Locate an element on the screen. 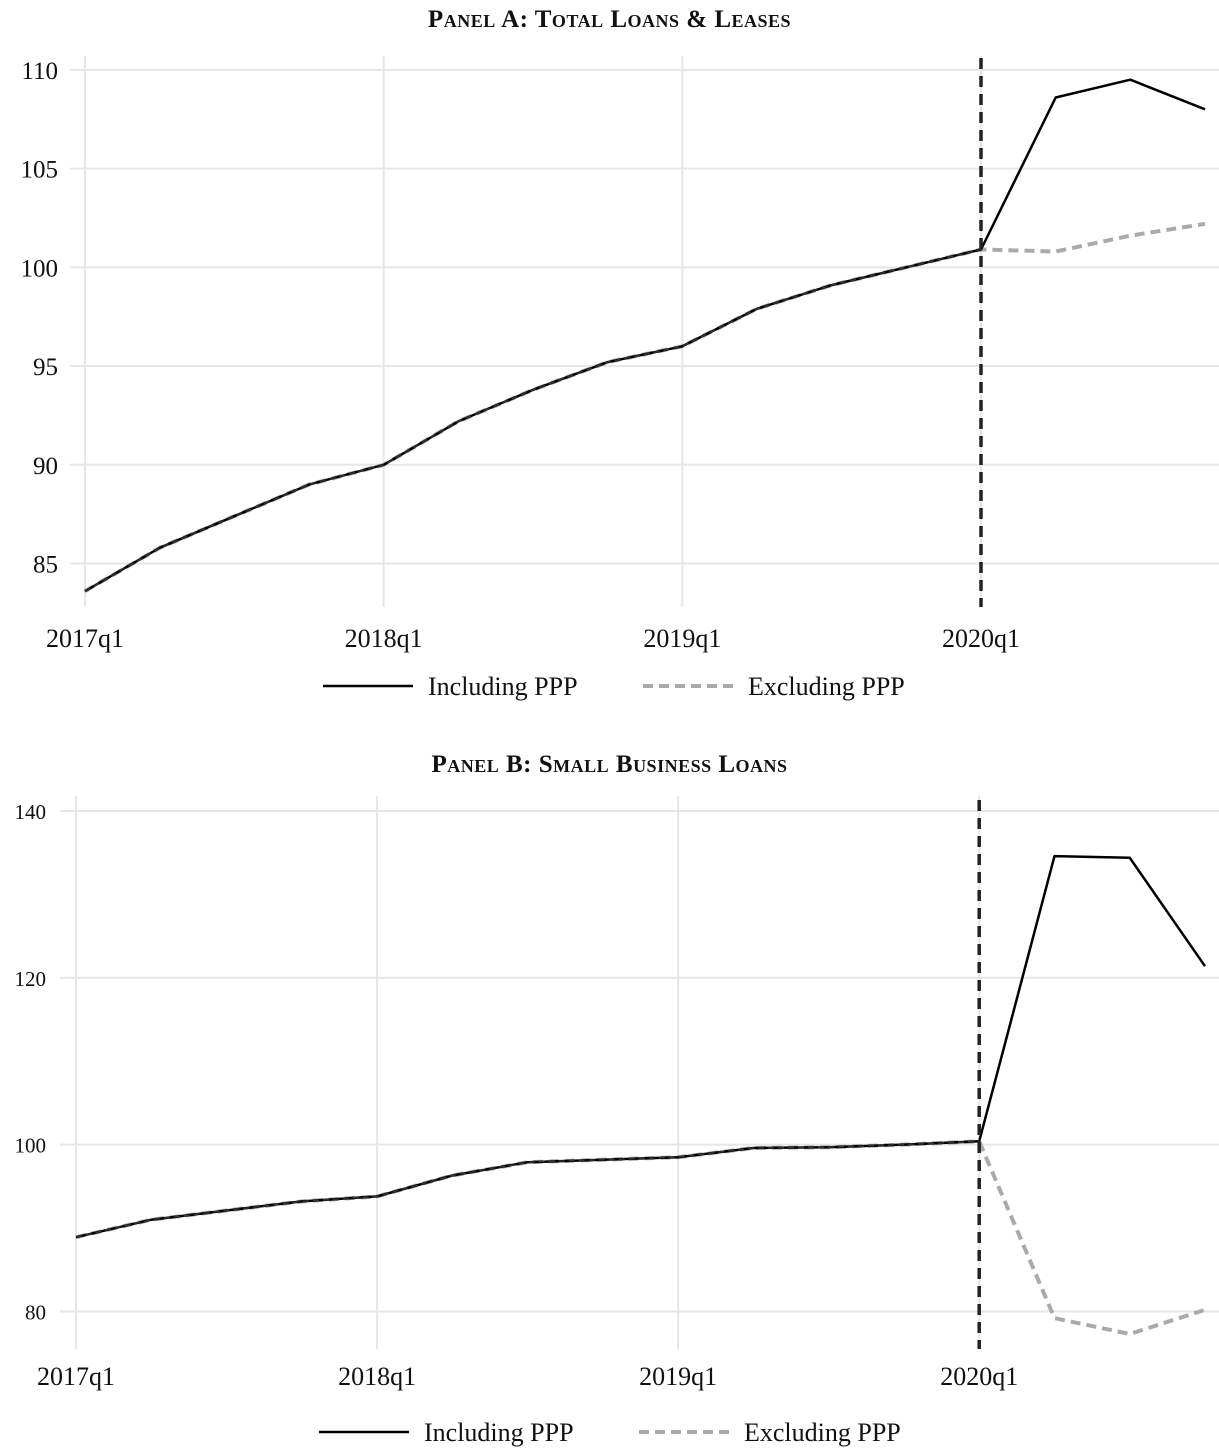 The width and height of the screenshot is (1219, 1450). overlap-line is located at coordinates (527, 1189).